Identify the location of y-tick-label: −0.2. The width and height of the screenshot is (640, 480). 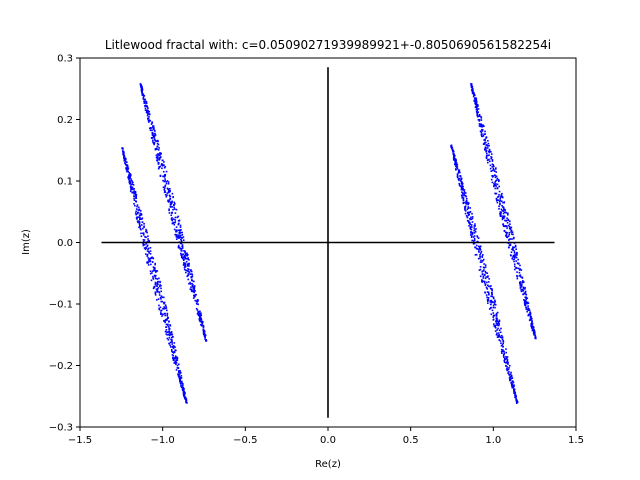
(61, 366).